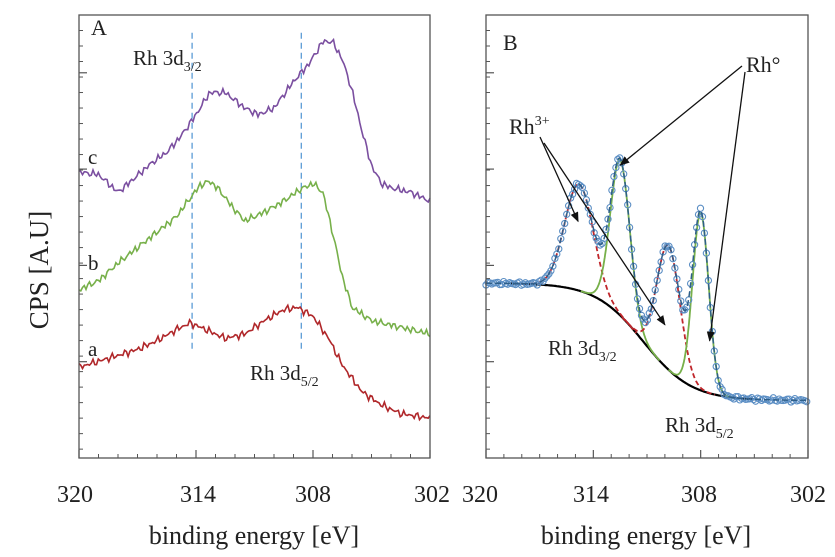 Image resolution: width=835 pixels, height=557 pixels. What do you see at coordinates (647, 454) in the screenshot?
I see `panel-b-x-ticks` at bounding box center [647, 454].